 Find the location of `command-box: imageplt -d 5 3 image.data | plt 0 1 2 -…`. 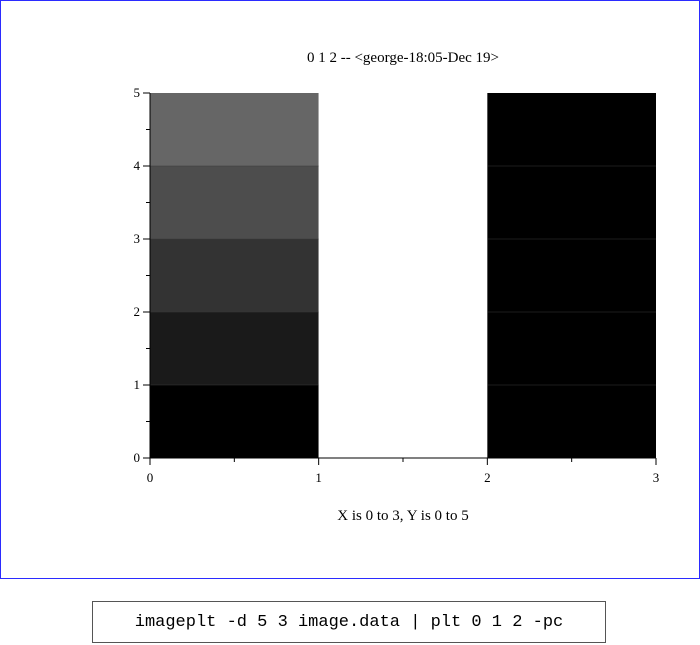

command-box: imageplt -d 5 3 image.data | plt 0 1 2 -… is located at coordinates (349, 622).